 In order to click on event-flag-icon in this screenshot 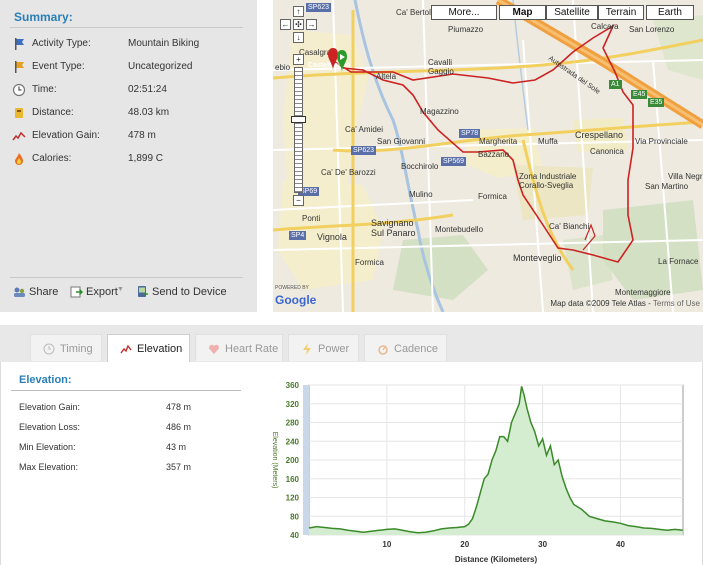, I will do `click(19, 67)`.